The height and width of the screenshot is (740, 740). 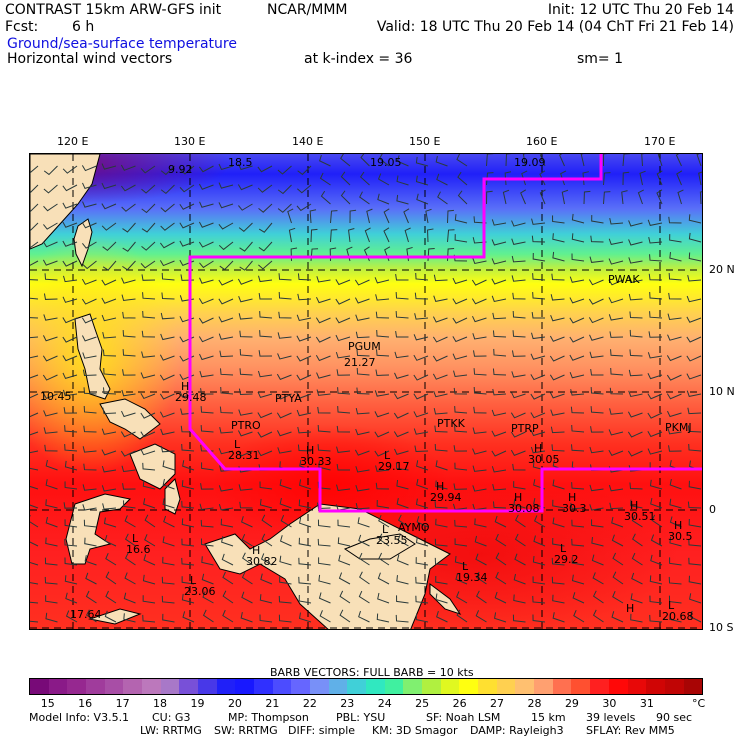 What do you see at coordinates (630, 730) in the screenshot?
I see `surface-layer: SFLAY: Rev MM5` at bounding box center [630, 730].